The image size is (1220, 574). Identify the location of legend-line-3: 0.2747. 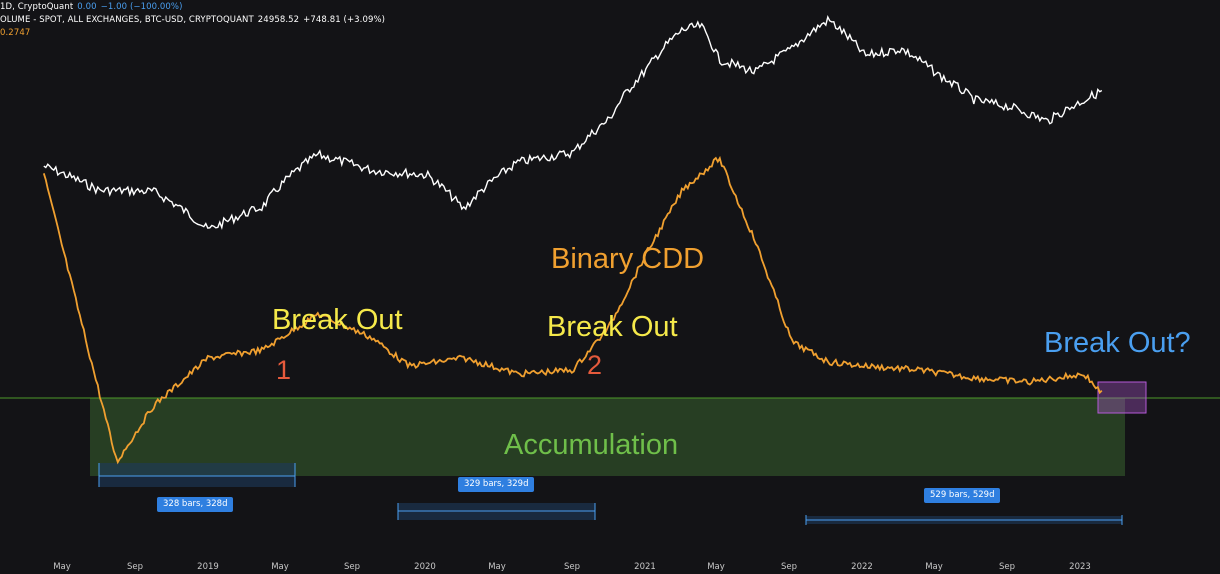
(17, 33).